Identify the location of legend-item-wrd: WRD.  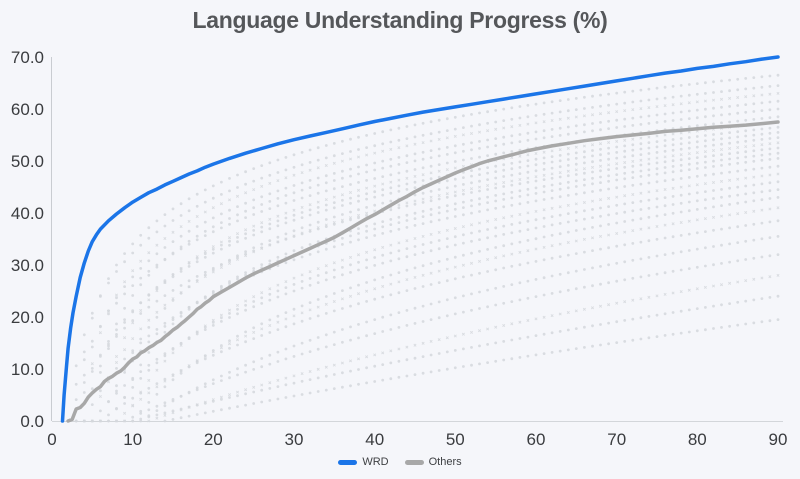
(363, 462).